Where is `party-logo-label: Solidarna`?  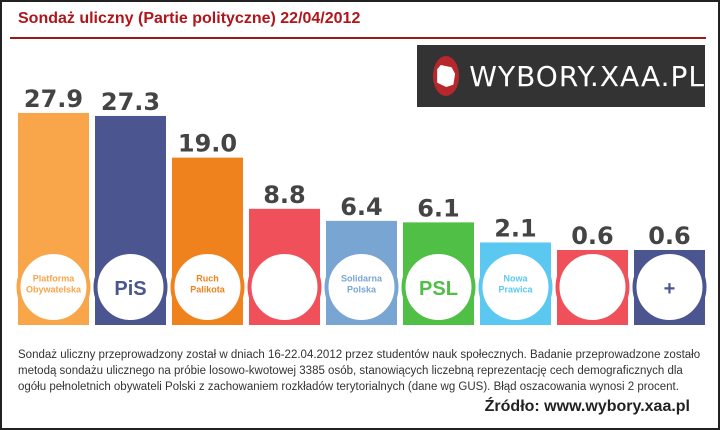 party-logo-label: Solidarna is located at coordinates (362, 279).